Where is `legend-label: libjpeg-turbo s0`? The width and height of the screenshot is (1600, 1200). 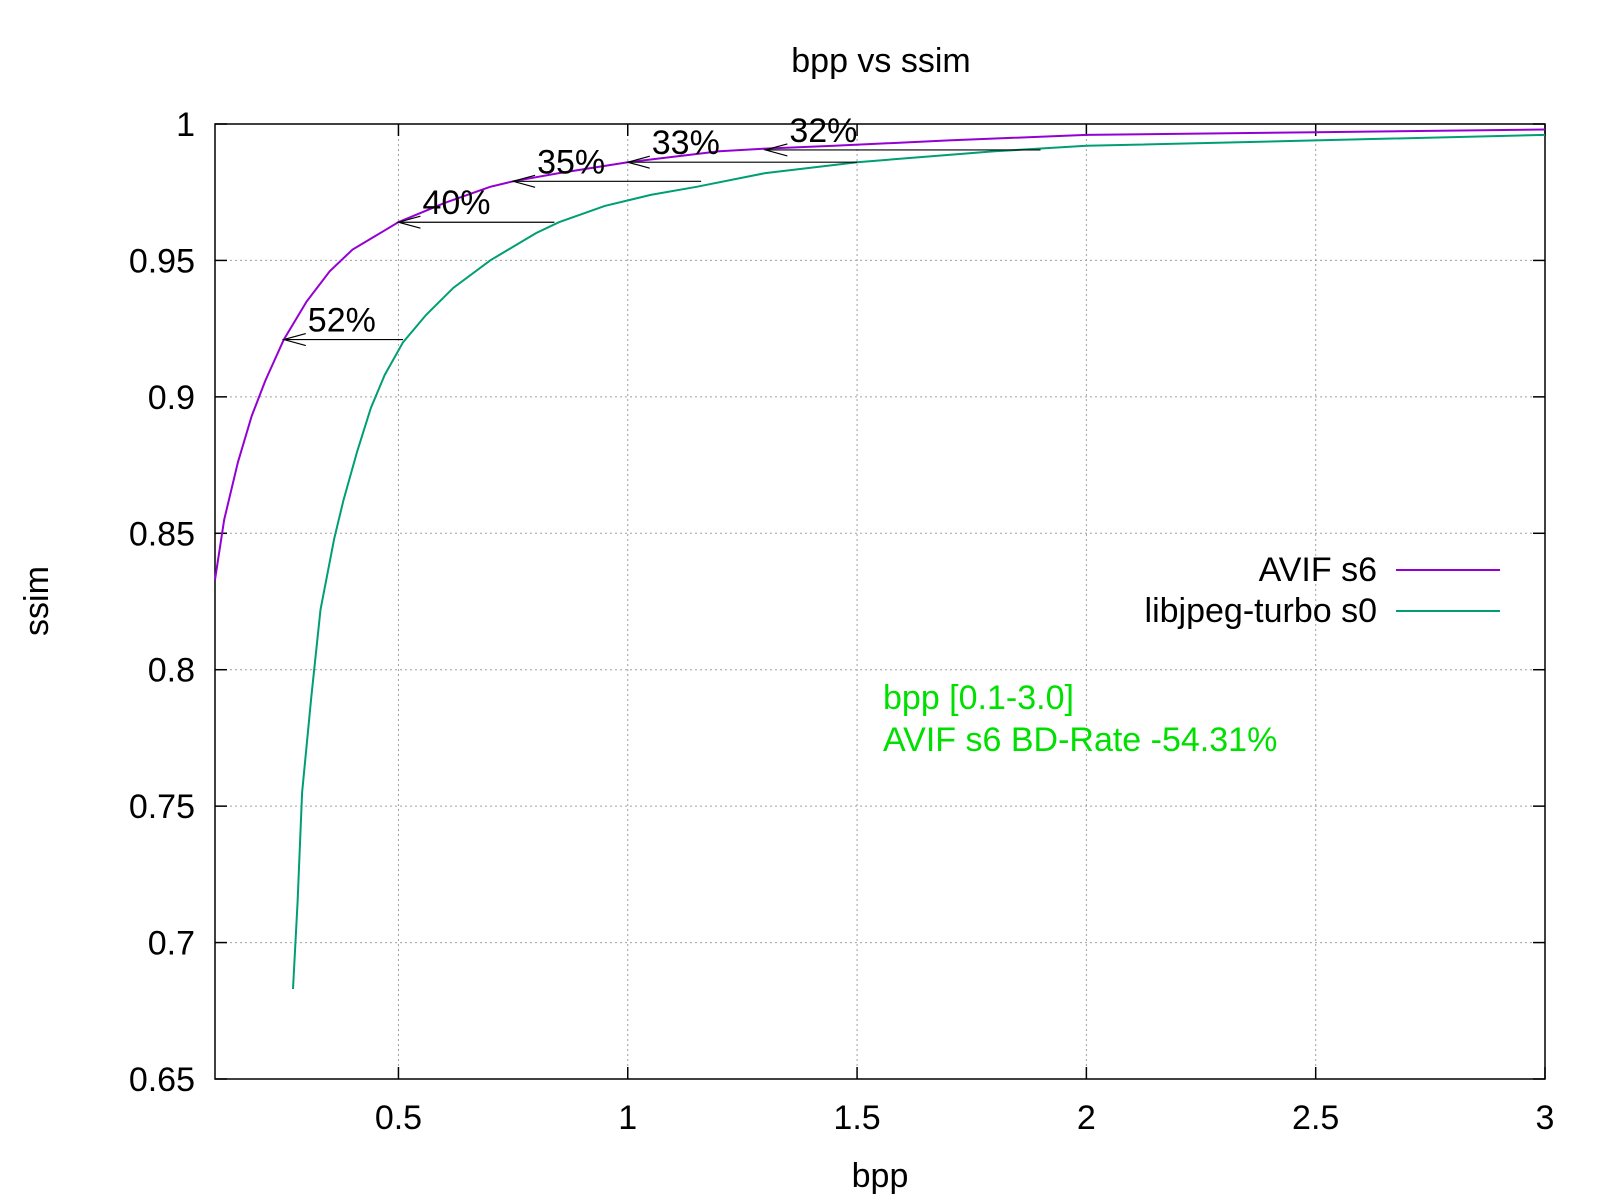
legend-label: libjpeg-turbo s0 is located at coordinates (1261, 611).